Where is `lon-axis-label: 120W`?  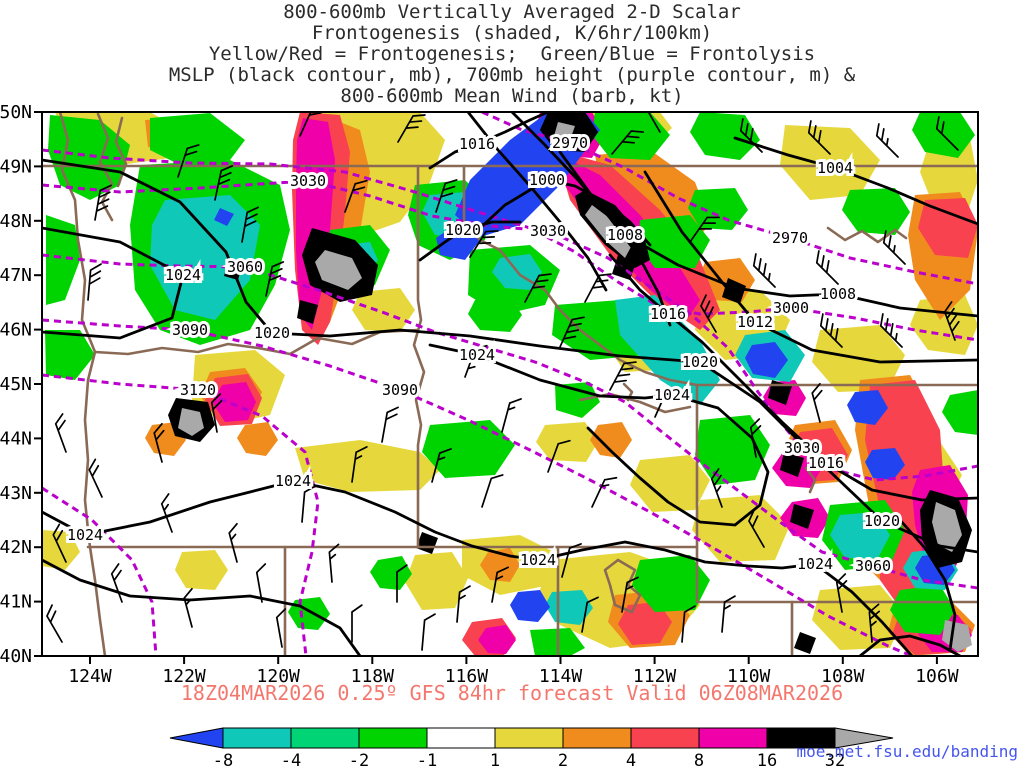
lon-axis-label: 120W is located at coordinates (279, 676).